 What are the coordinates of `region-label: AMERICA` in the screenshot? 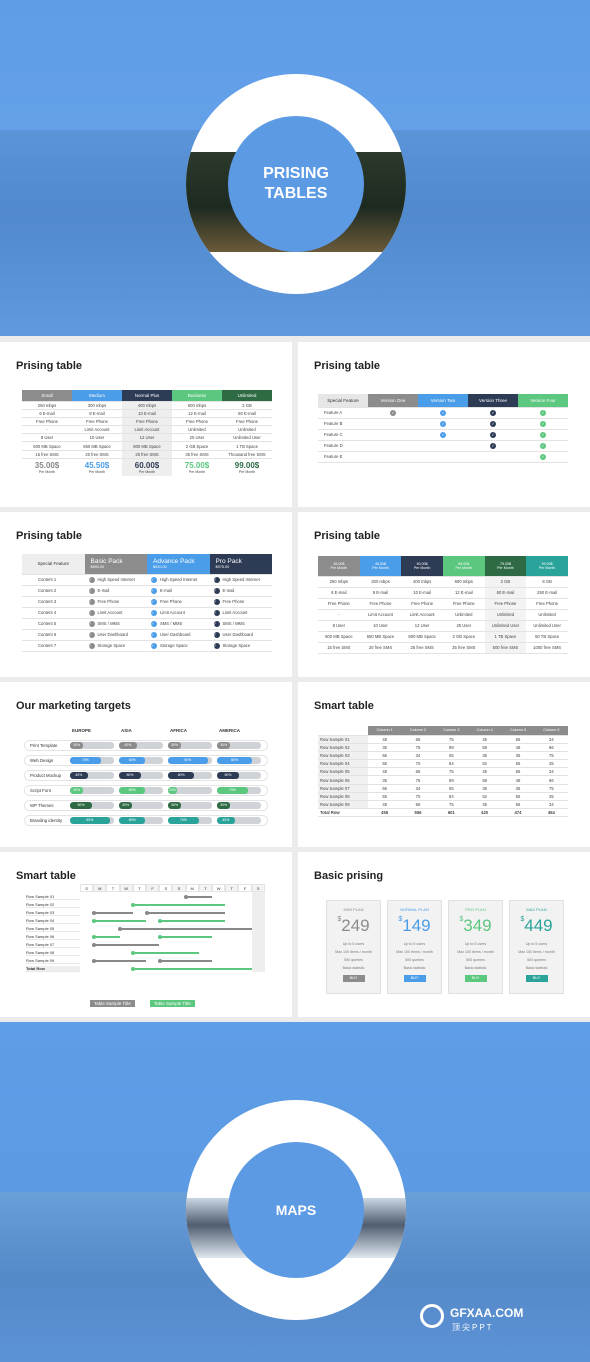 It's located at (229, 730).